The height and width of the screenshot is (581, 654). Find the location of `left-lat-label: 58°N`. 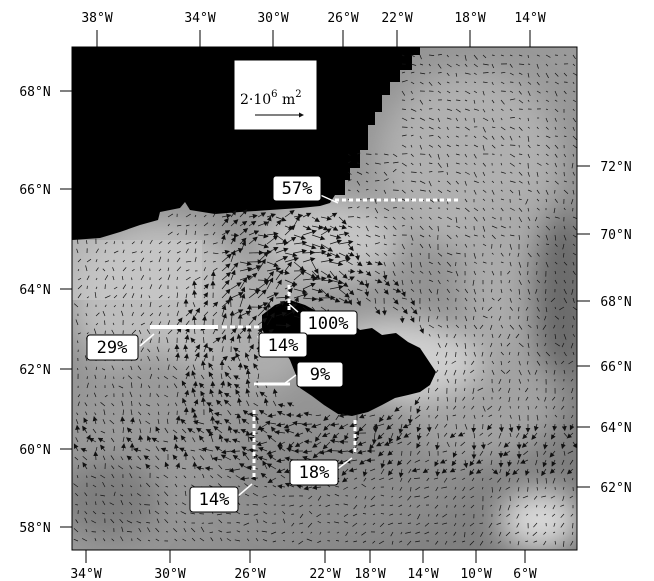

left-lat-label: 58°N is located at coordinates (34, 528).